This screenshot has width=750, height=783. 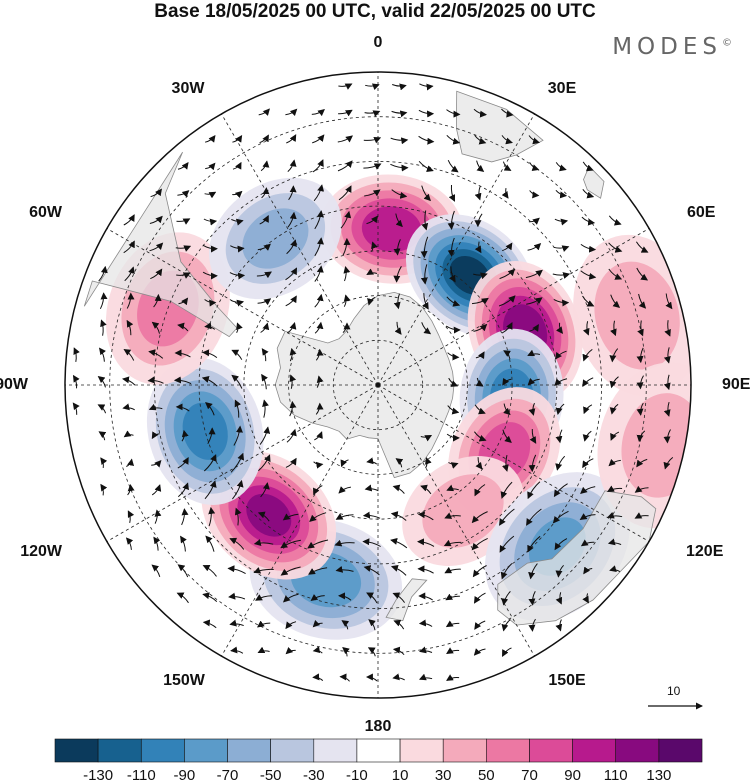 I want to click on lon-label-150w: 150W, so click(x=184, y=680).